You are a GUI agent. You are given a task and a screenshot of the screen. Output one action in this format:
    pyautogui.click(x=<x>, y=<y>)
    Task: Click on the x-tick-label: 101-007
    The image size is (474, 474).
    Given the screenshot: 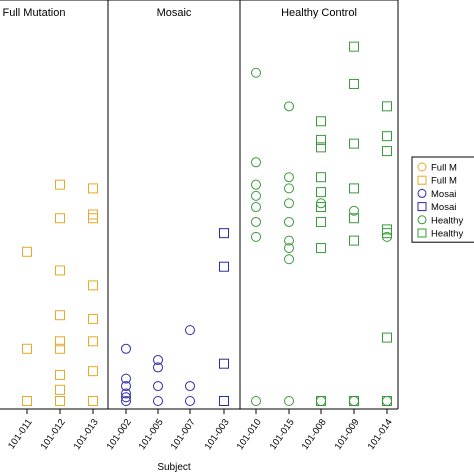 What is the action you would take?
    pyautogui.click(x=183, y=434)
    